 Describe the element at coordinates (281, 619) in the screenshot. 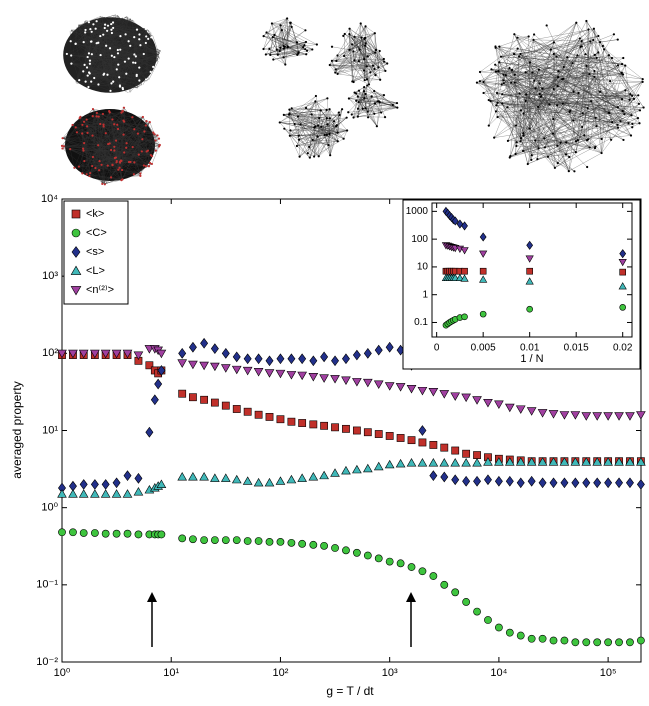

I see `arrows` at that location.